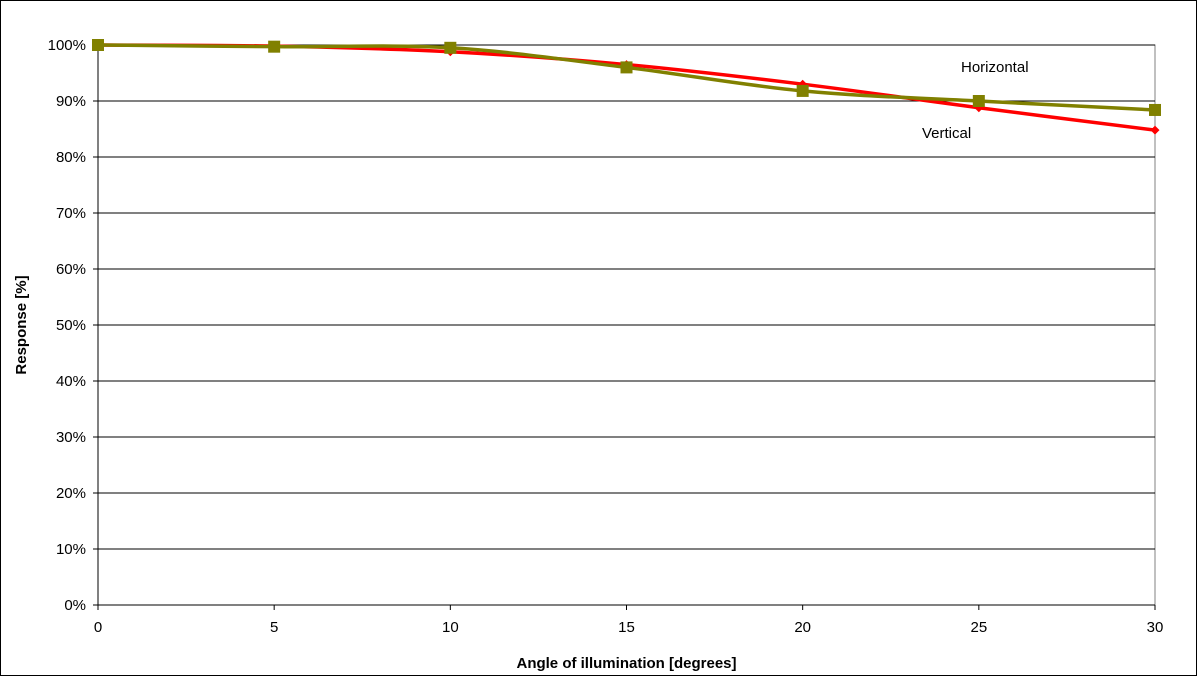 This screenshot has height=677, width=1197. Describe the element at coordinates (71, 437) in the screenshot. I see `y-tick-label: 30%` at that location.